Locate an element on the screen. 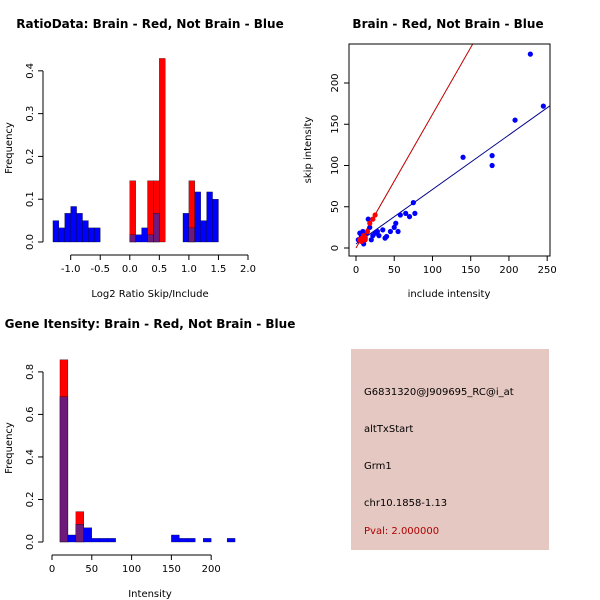 The height and width of the screenshot is (600, 600). scatter-x-label: include intensity is located at coordinates (449, 294).